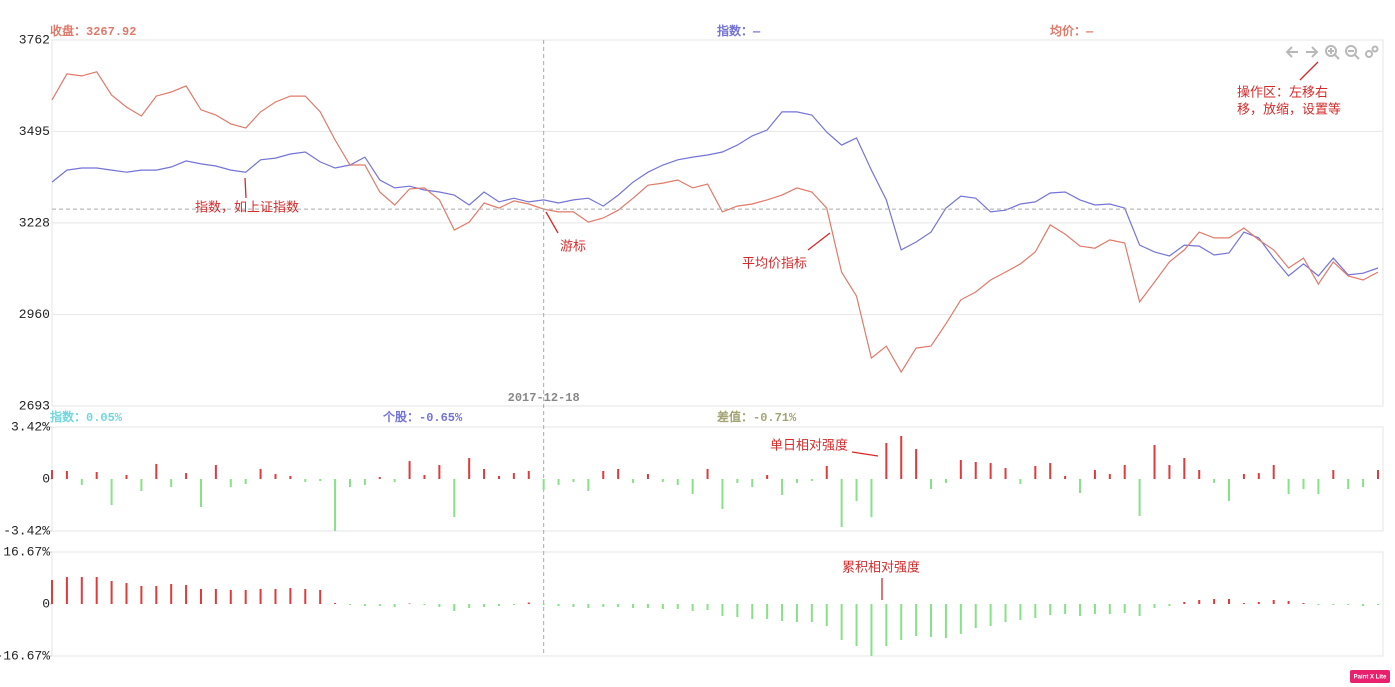  I want to click on zoom-in, so click(1332, 52).